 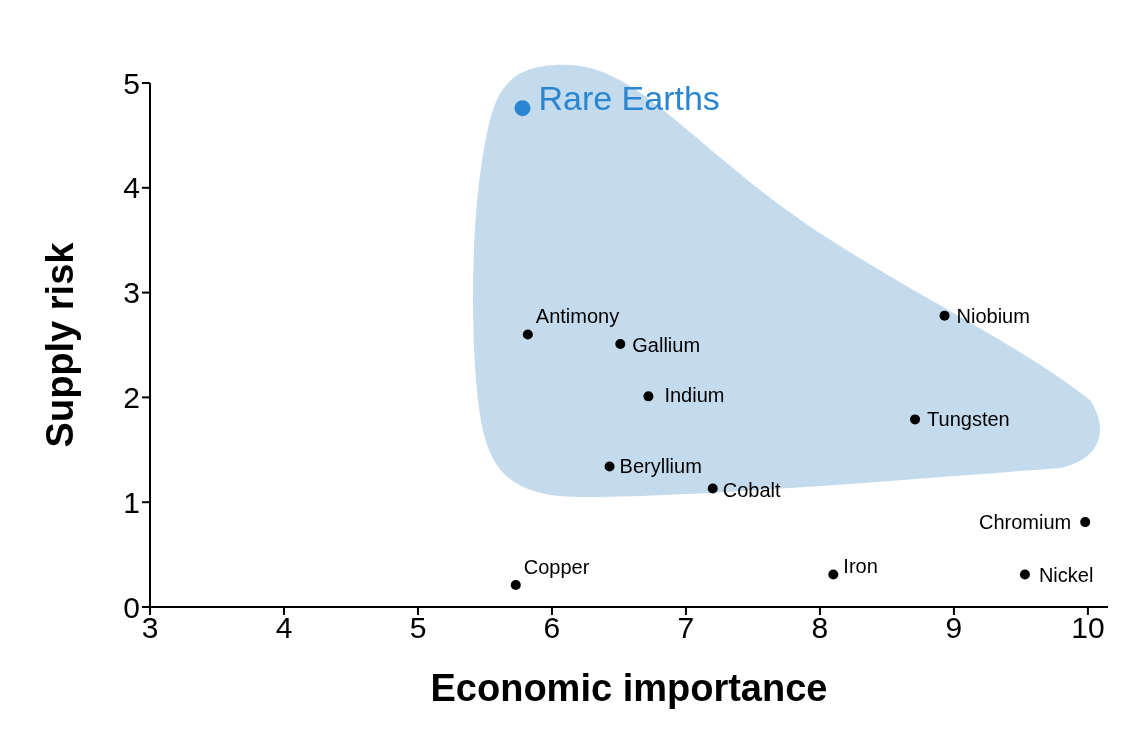 What do you see at coordinates (131, 293) in the screenshot?
I see `y-tick-label: 3` at bounding box center [131, 293].